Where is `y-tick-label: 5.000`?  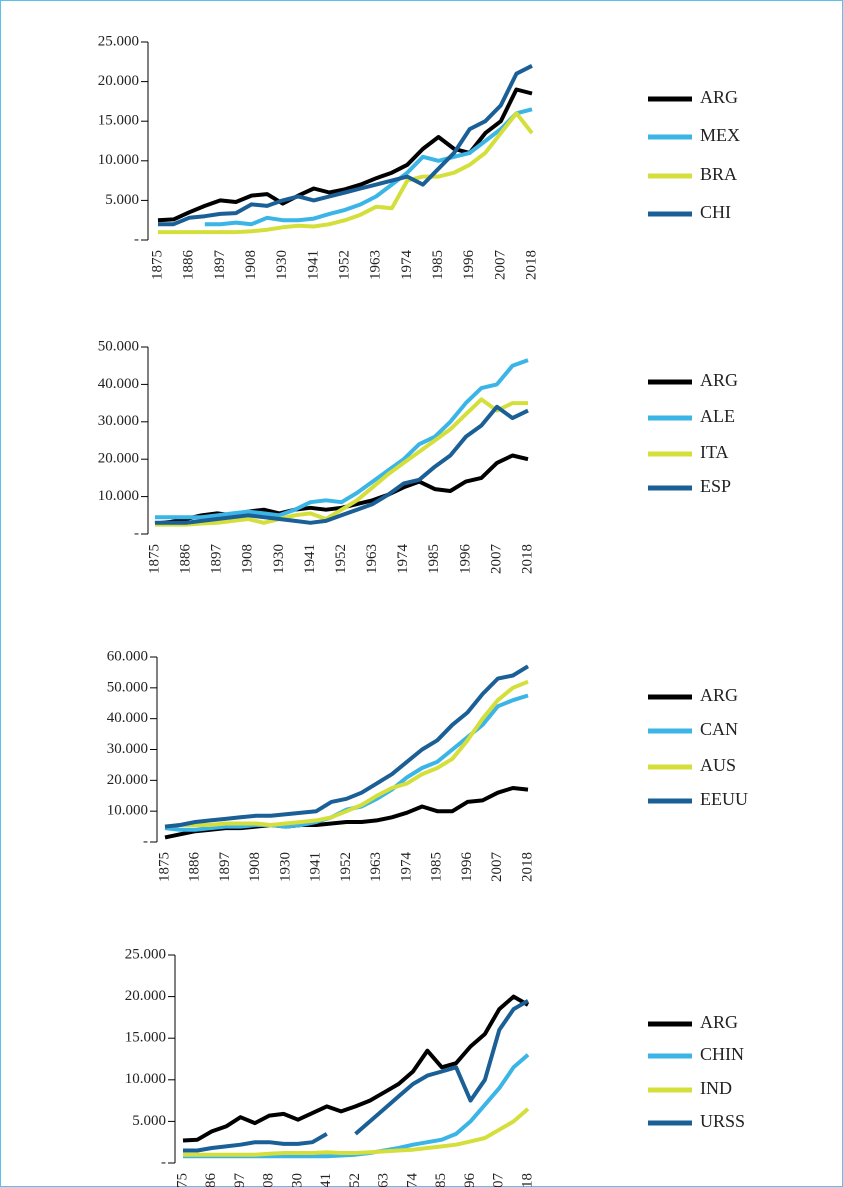 y-tick-label: 5.000 is located at coordinates (149, 1121).